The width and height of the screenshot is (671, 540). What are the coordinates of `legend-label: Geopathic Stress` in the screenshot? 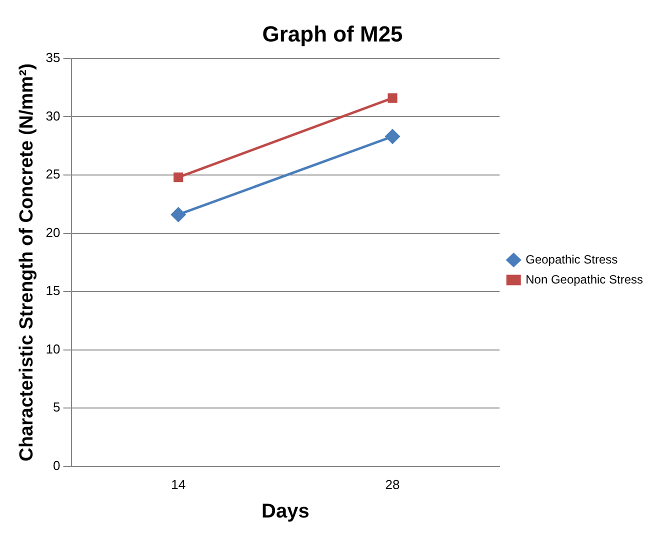 It's located at (572, 259).